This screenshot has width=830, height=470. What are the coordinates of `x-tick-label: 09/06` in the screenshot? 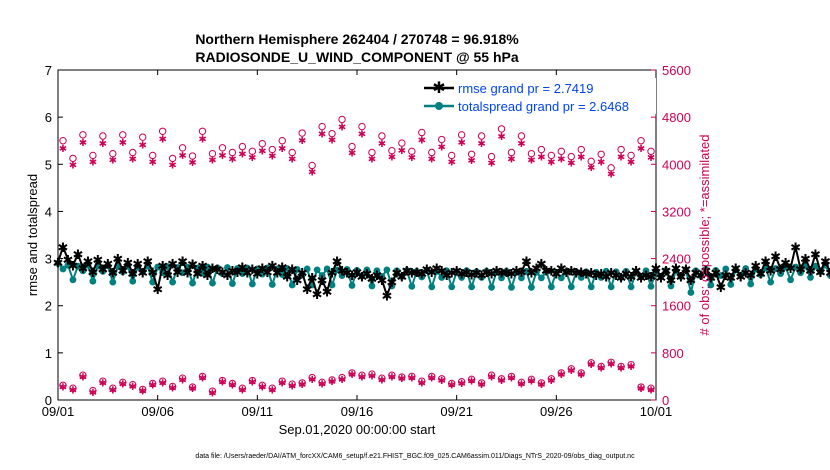 It's located at (157, 411).